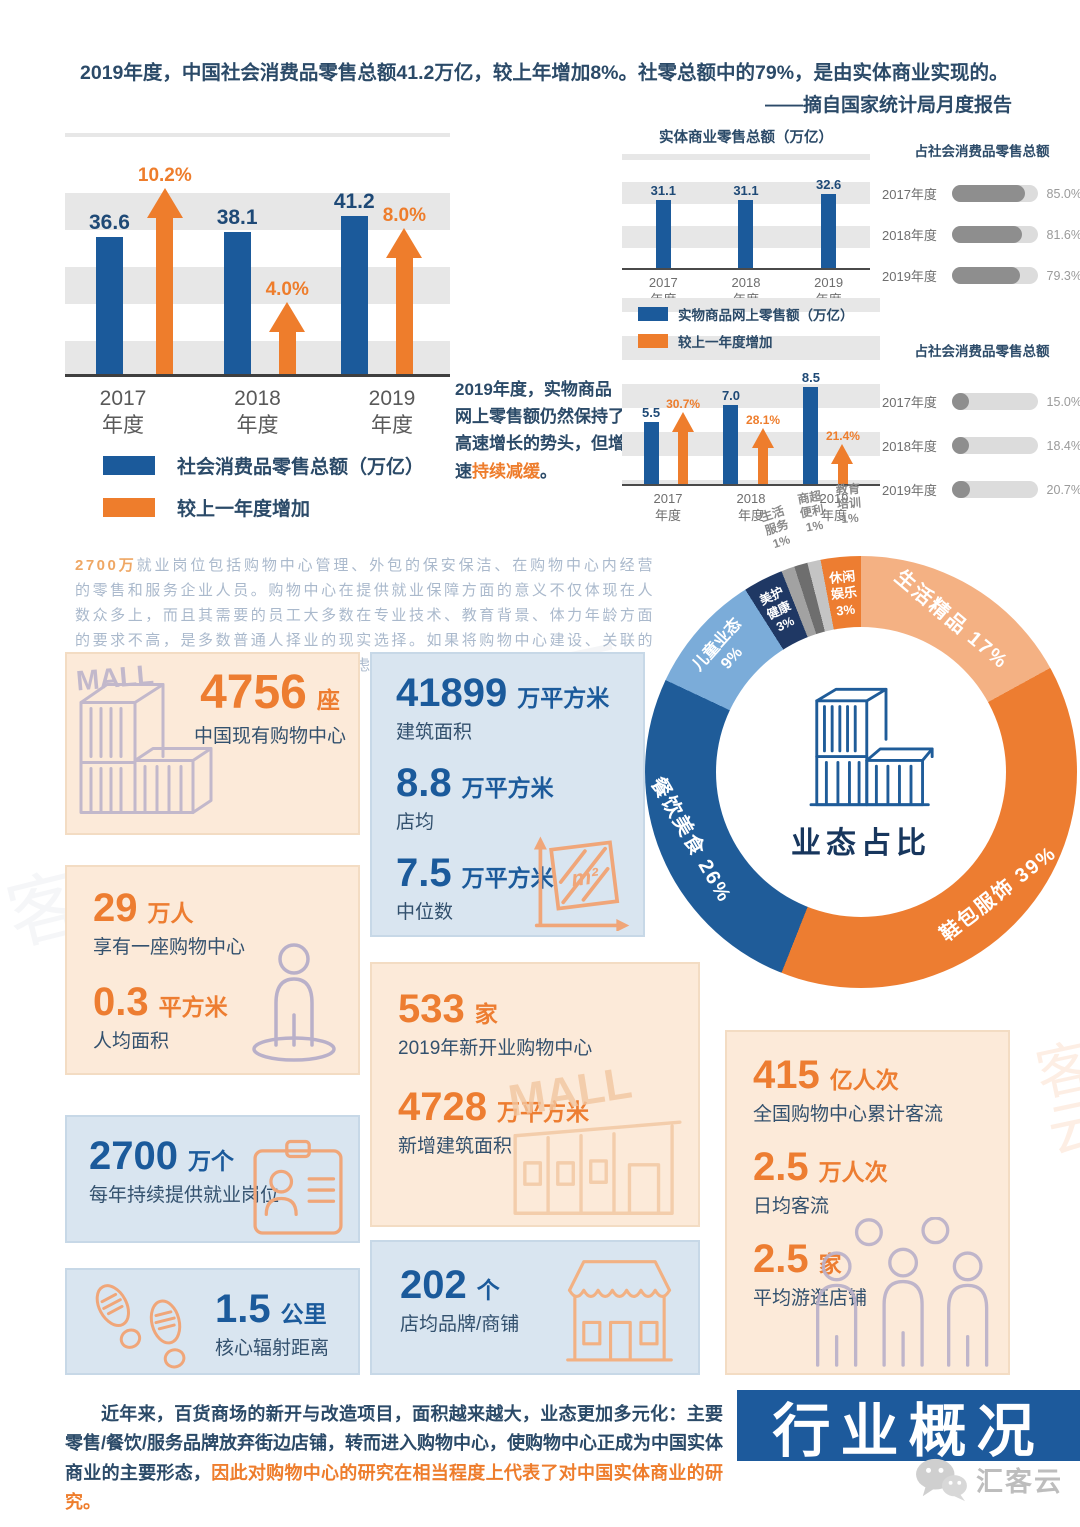  I want to click on svg-text: m², so click(585, 877).